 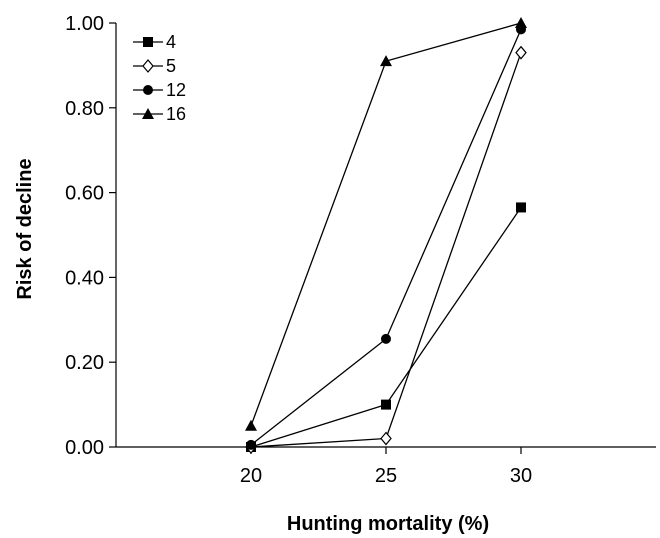 What do you see at coordinates (171, 66) in the screenshot?
I see `legend-label: 5` at bounding box center [171, 66].